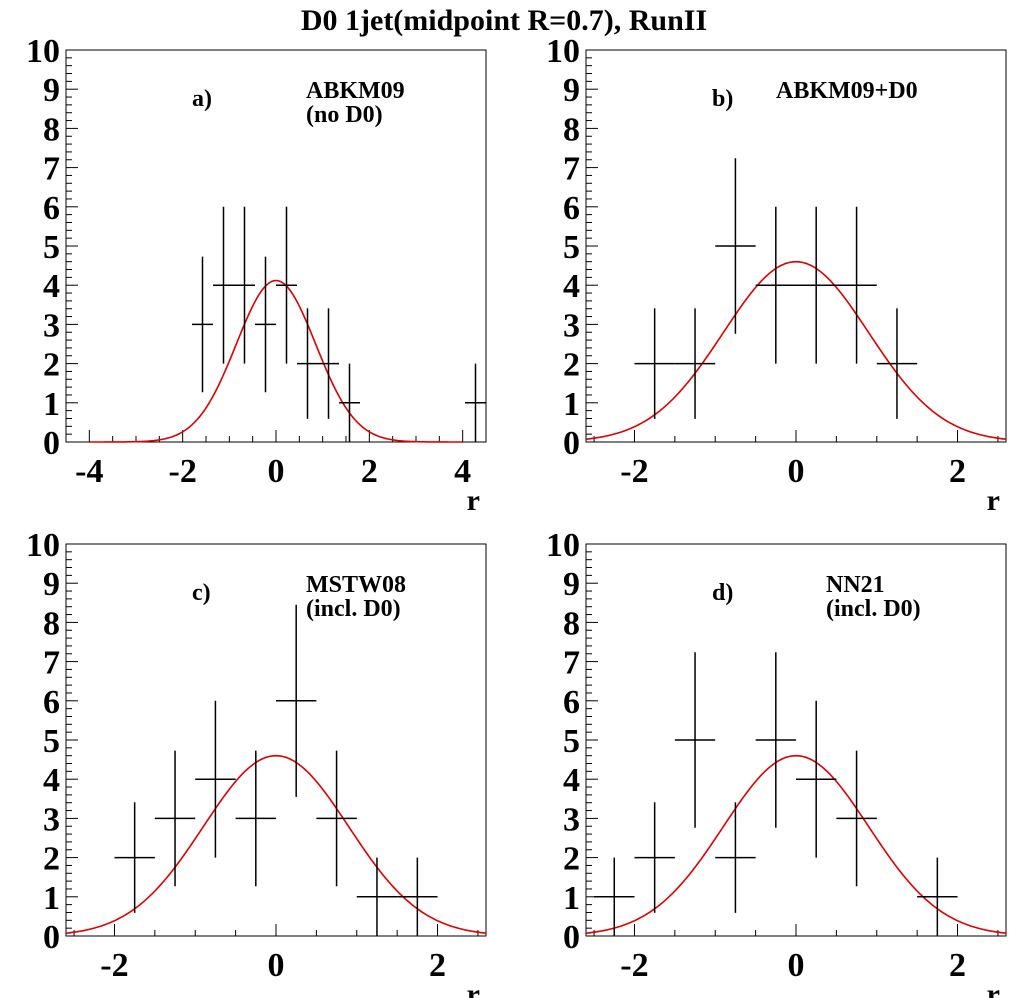  I want to click on panel-label: d), so click(722, 593).